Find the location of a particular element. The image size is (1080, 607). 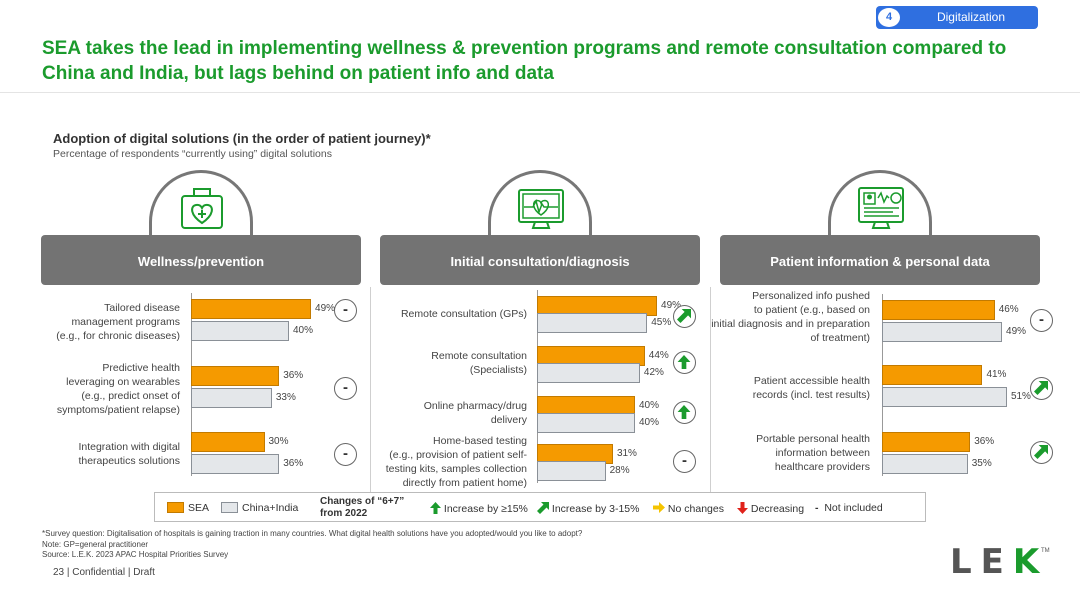

legend-no-change: No changes is located at coordinates (688, 508).